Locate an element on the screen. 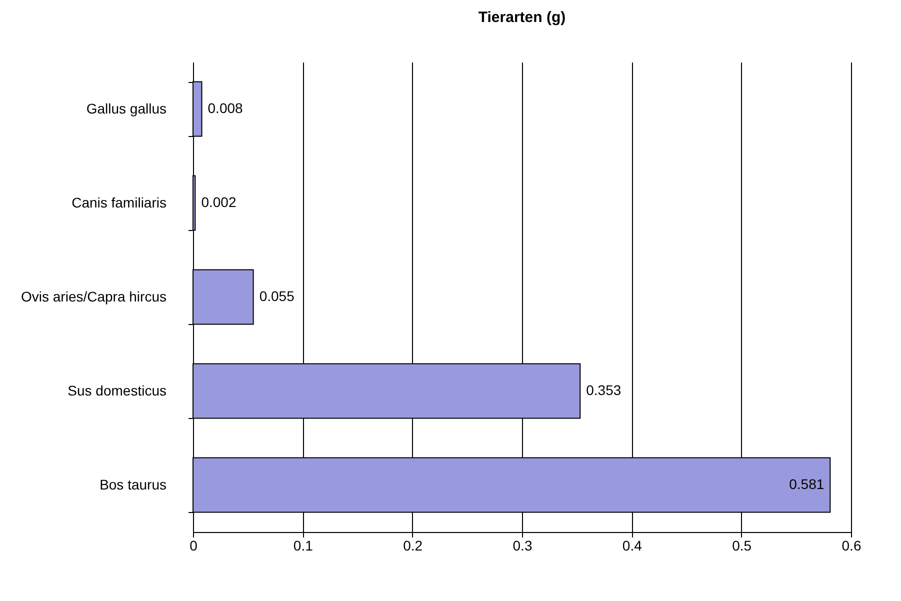 Image resolution: width=901 pixels, height=601 pixels. x-tick-label: 0.2 is located at coordinates (413, 546).